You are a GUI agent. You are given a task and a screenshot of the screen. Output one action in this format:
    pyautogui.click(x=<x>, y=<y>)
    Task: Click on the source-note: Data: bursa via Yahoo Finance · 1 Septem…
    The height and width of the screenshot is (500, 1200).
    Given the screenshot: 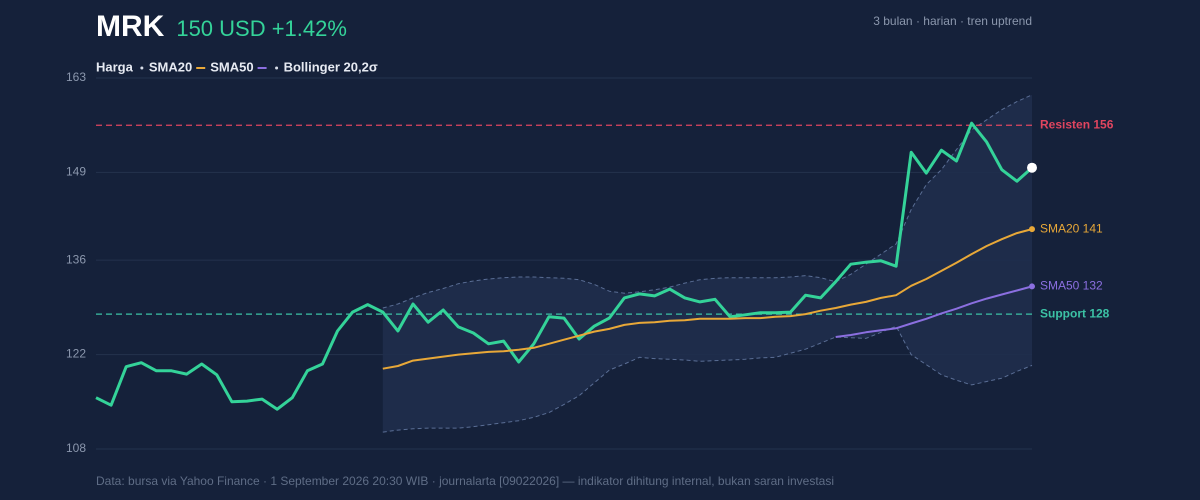 What is the action you would take?
    pyautogui.click(x=465, y=481)
    